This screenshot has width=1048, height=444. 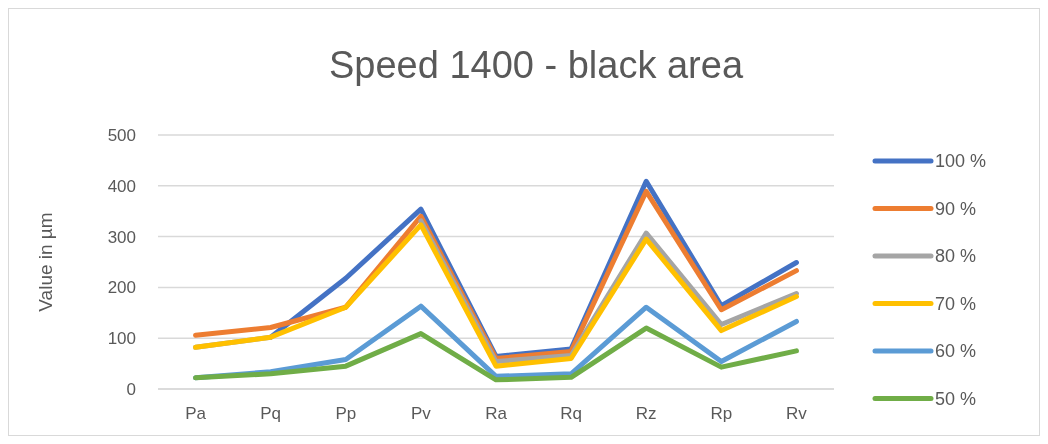 I want to click on y-tick-label: 500, so click(x=121, y=135).